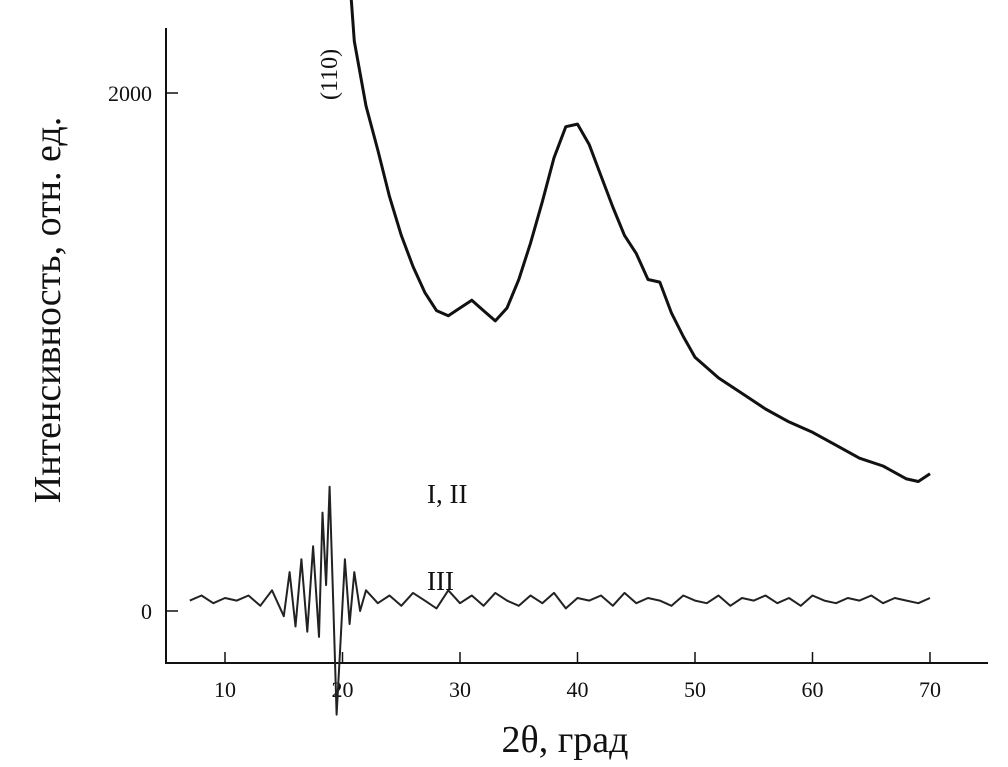  I want to click on y-tick-label: 2000, so click(130, 93).